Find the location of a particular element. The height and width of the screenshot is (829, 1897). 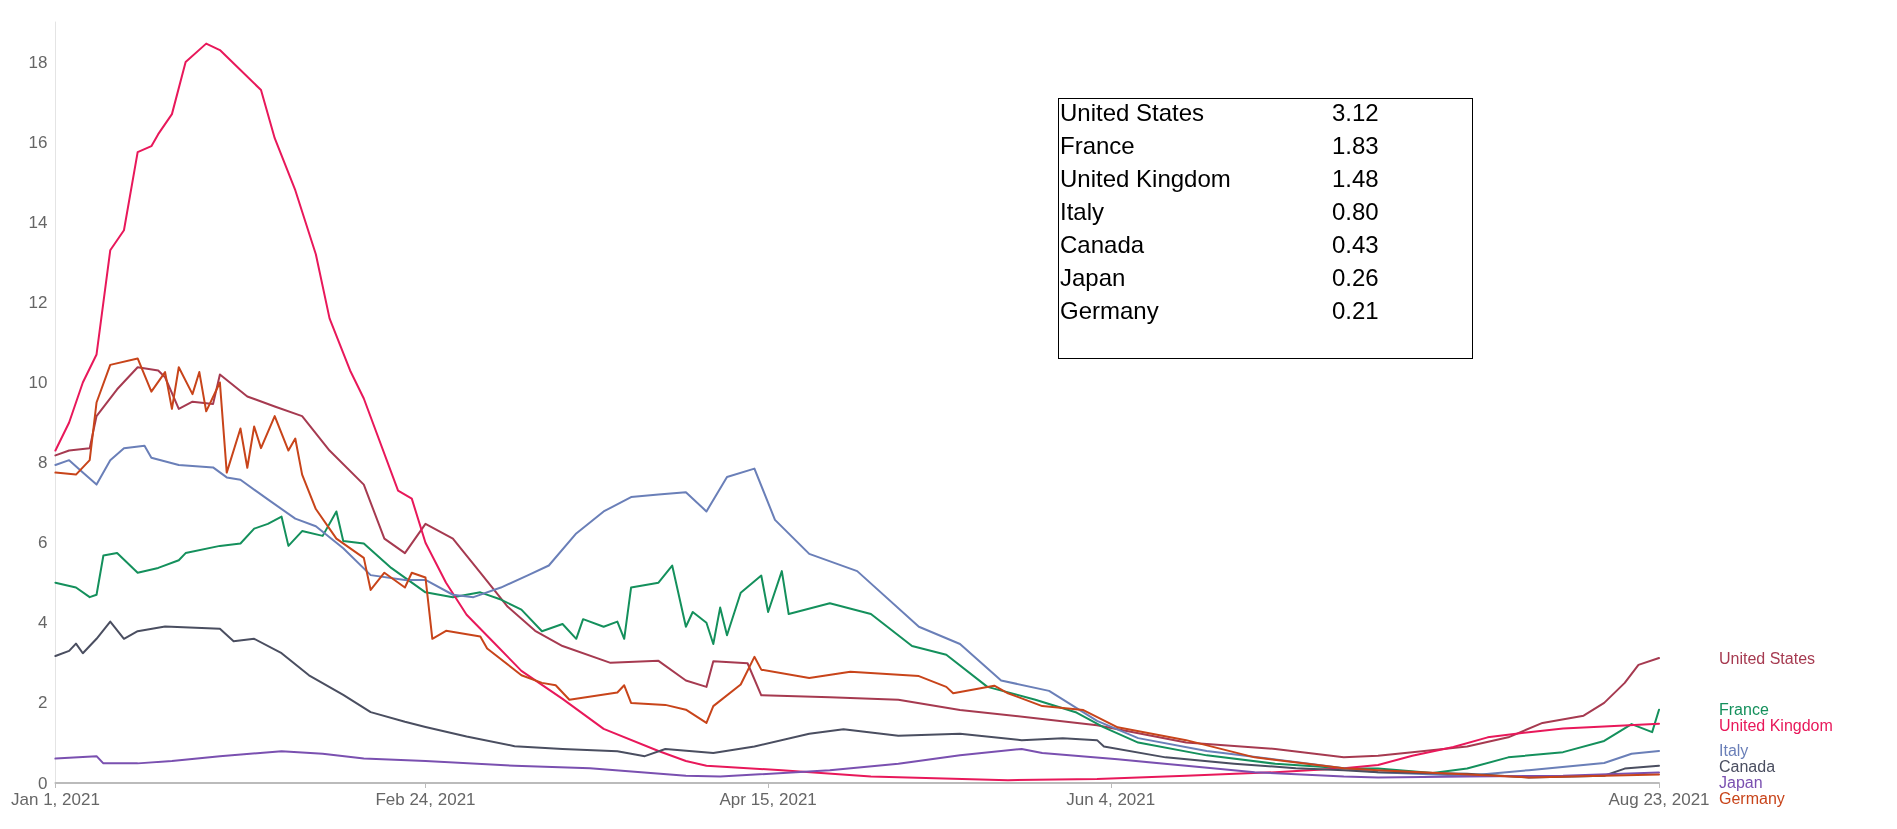

line-series is located at coordinates (857, 763).